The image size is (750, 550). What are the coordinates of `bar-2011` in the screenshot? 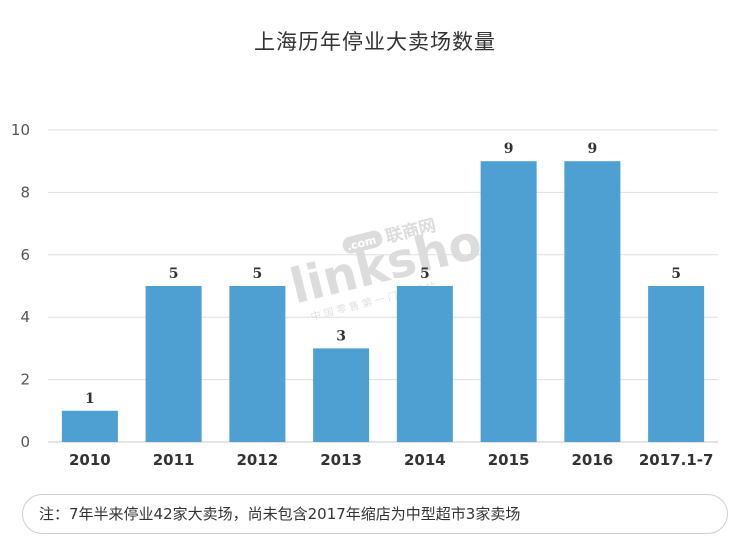 It's located at (173, 364).